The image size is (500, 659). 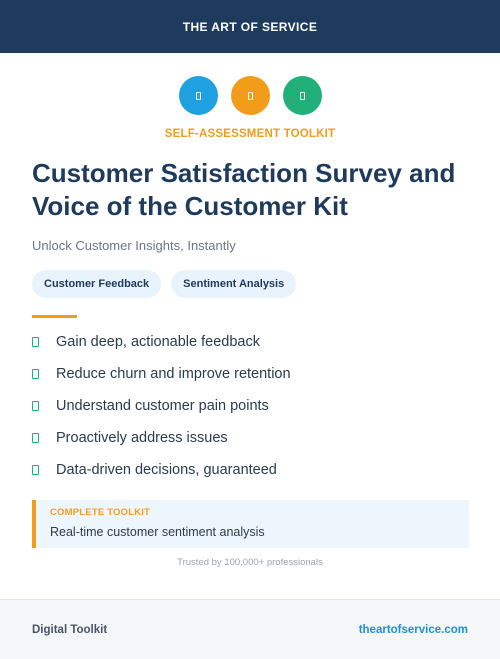 I want to click on feature-text: Gain deep, actionable feedback, so click(x=158, y=342).